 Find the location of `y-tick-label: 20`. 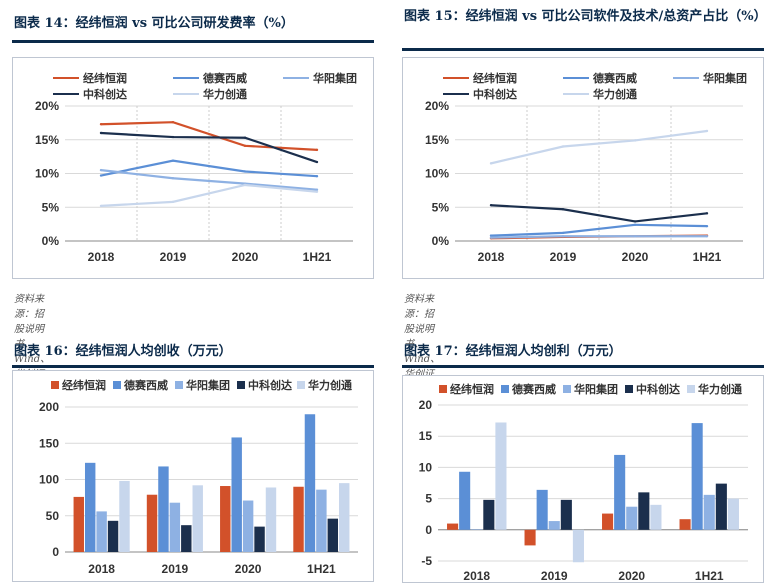

y-tick-label: 20 is located at coordinates (426, 405).